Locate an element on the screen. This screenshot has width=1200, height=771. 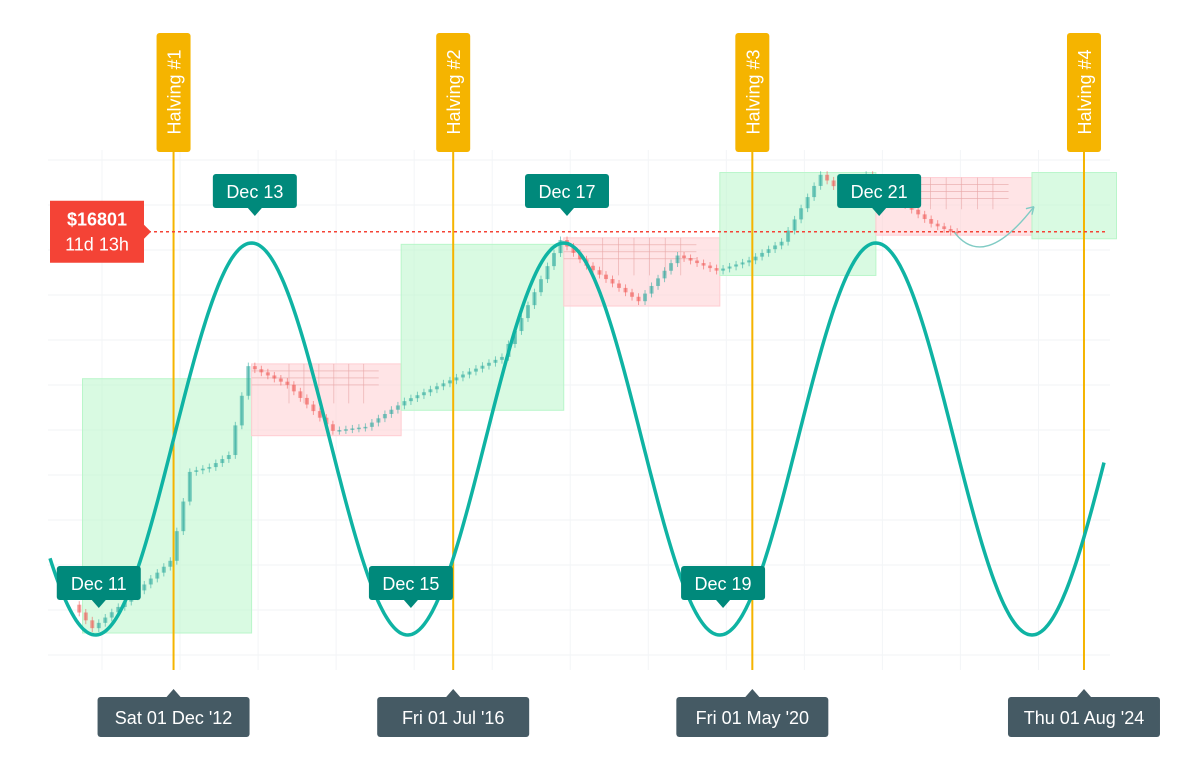
peak-callout is located at coordinates (879, 191).